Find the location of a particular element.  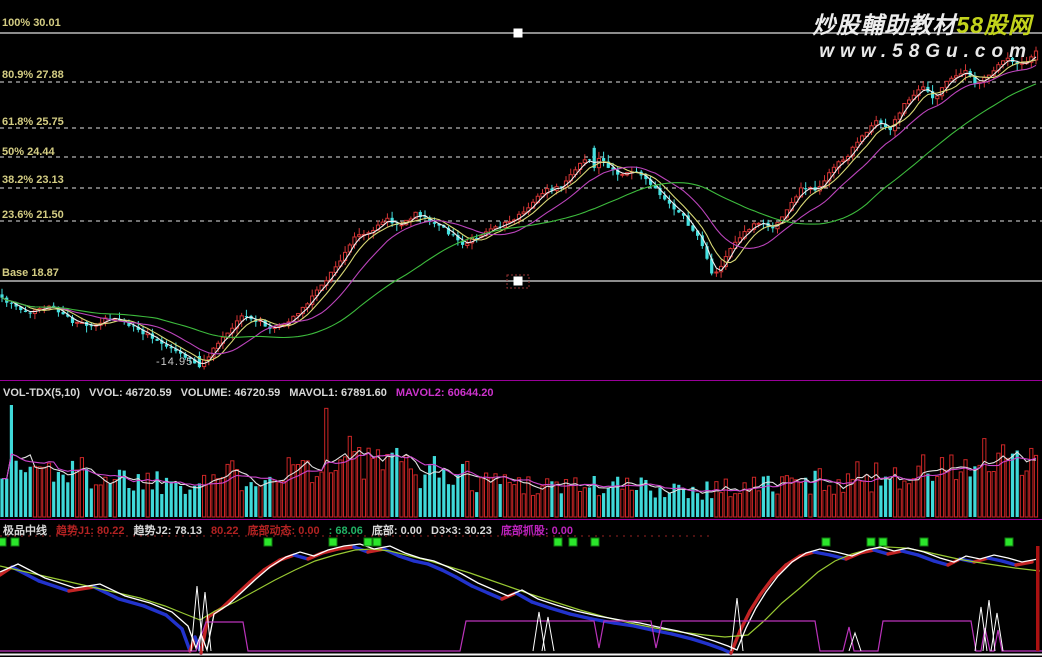

indicator-value: 底部: 0.00 is located at coordinates (397, 531).